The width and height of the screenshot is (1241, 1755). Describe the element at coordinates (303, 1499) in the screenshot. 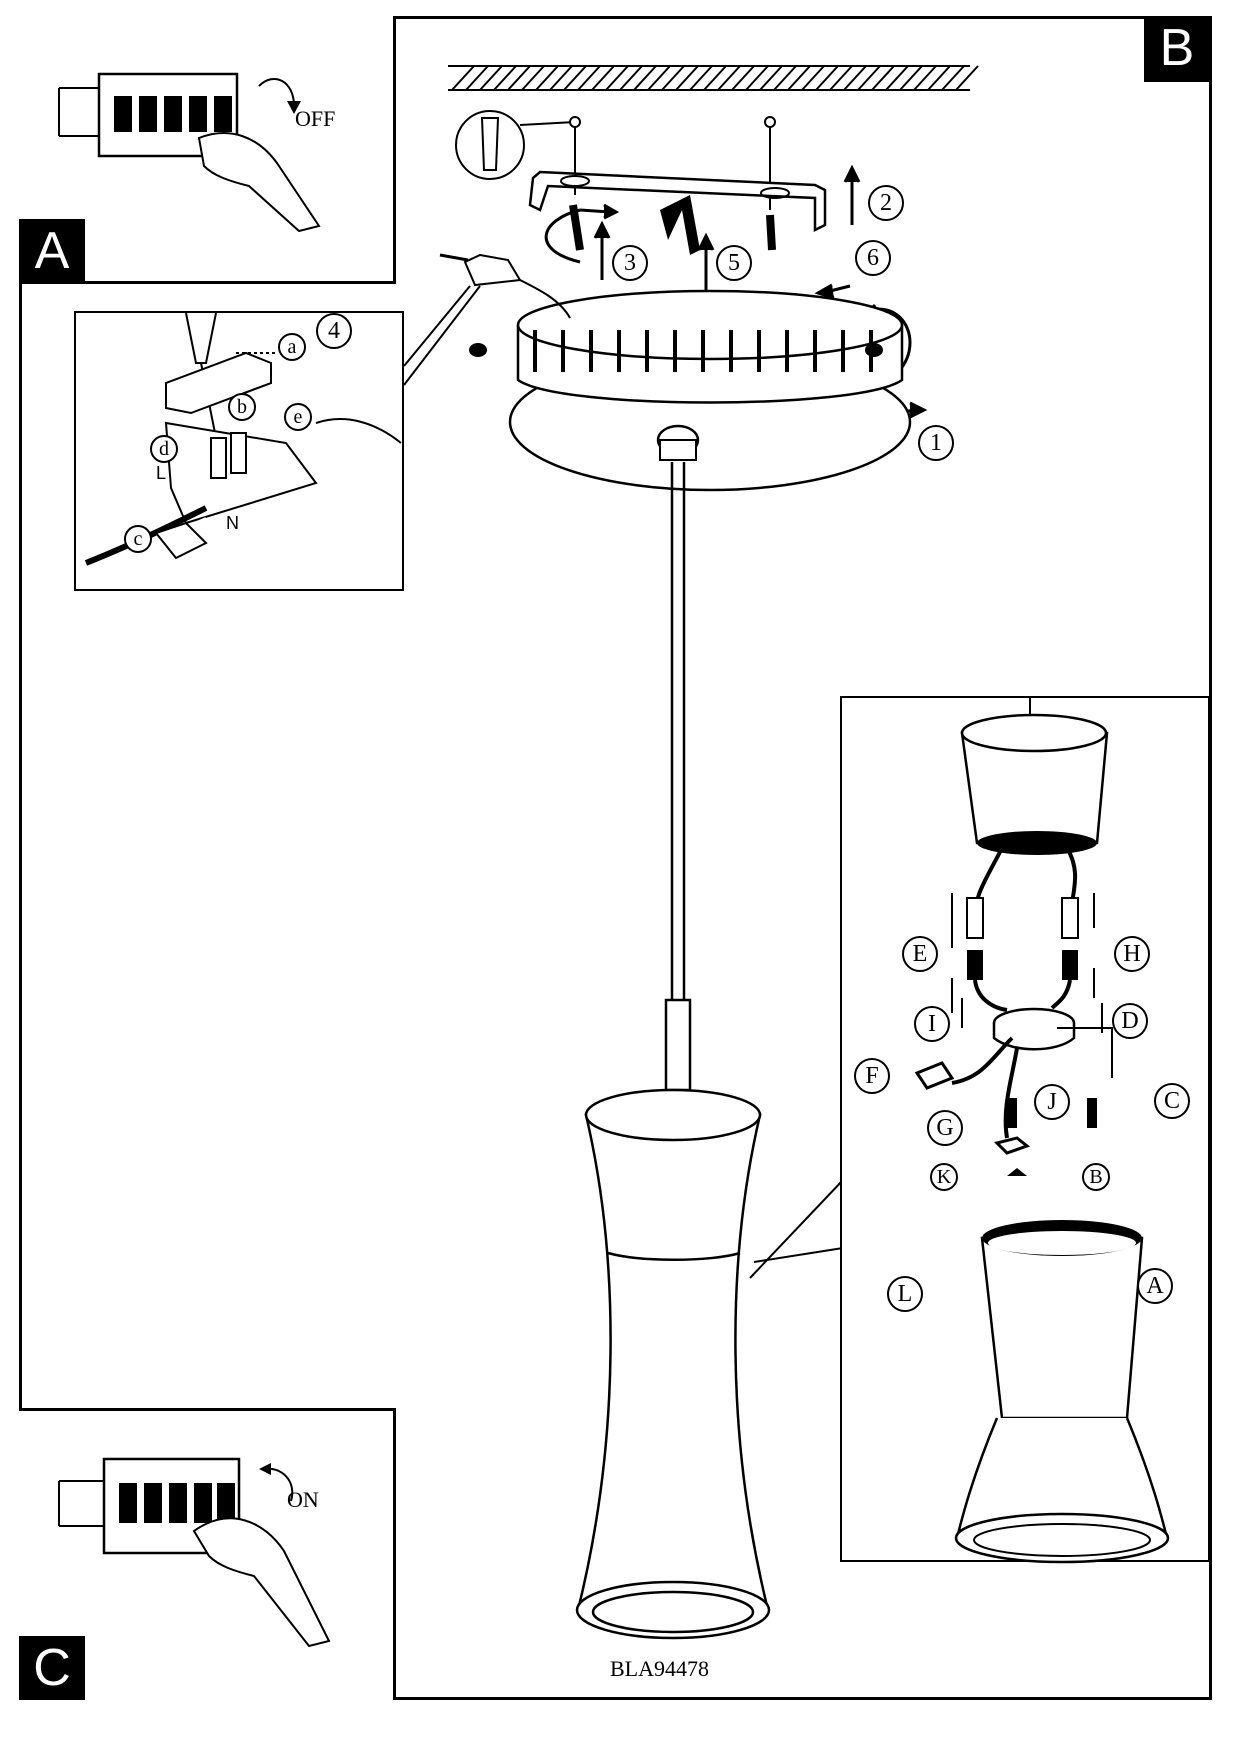

I see `on-label: ON` at that location.